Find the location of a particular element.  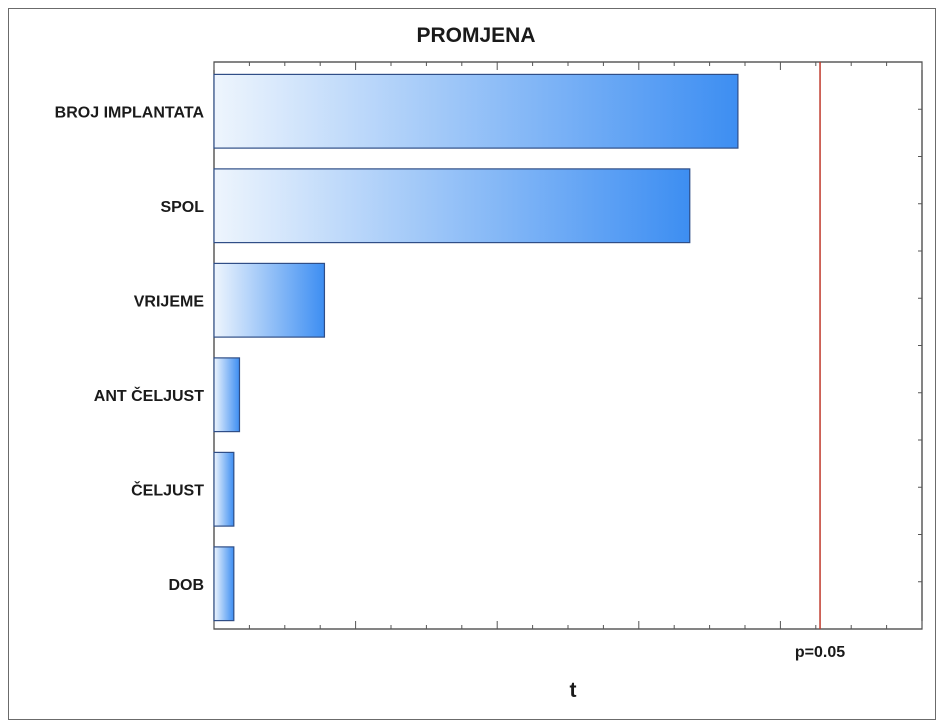

bar-broj-implantata is located at coordinates (476, 111).